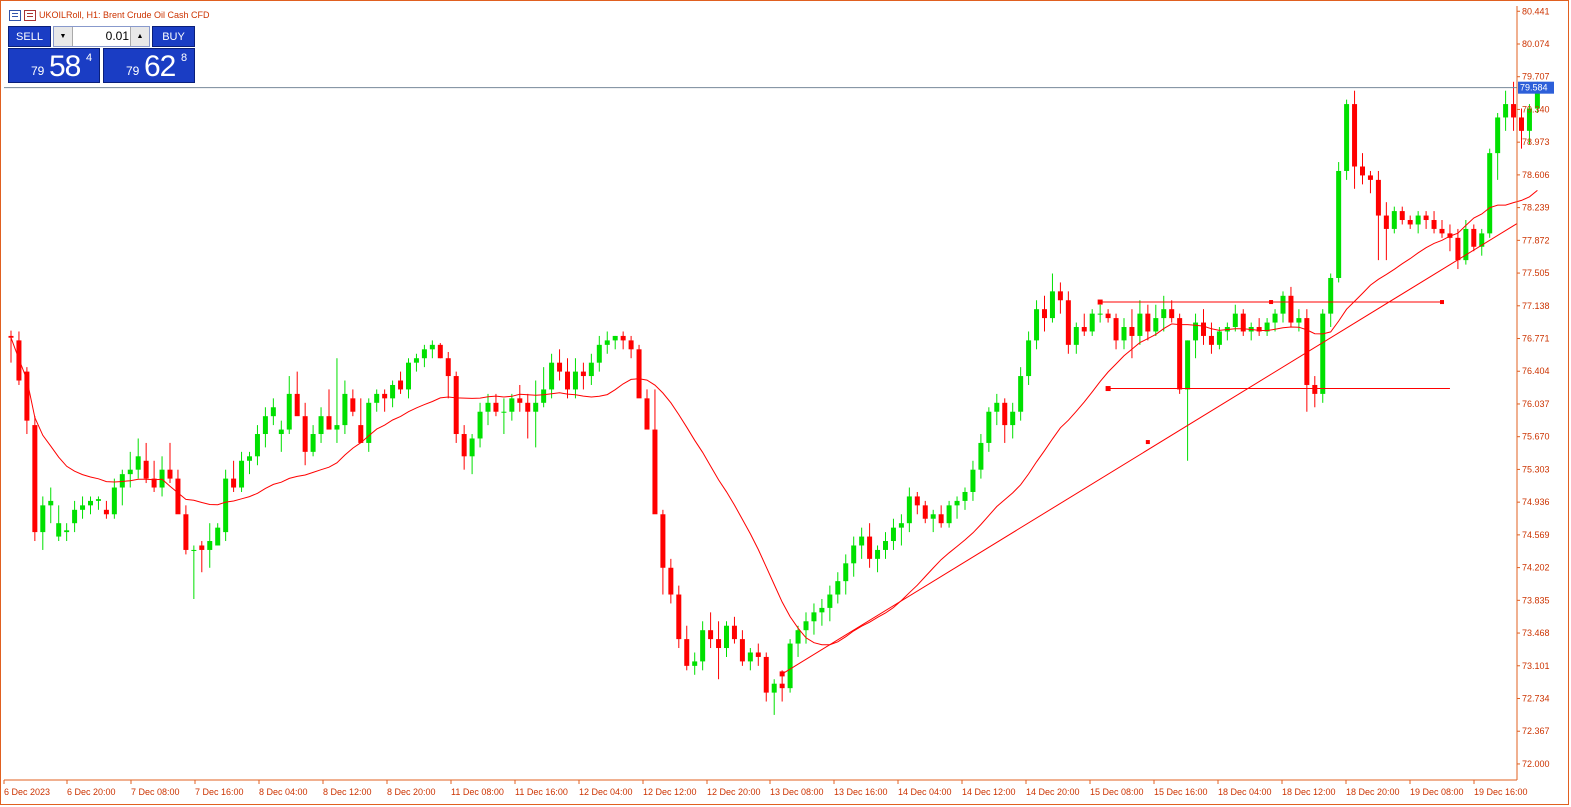  Describe the element at coordinates (1373, 792) in the screenshot. I see `time-tick-label: 18 Dec 20:00` at that location.